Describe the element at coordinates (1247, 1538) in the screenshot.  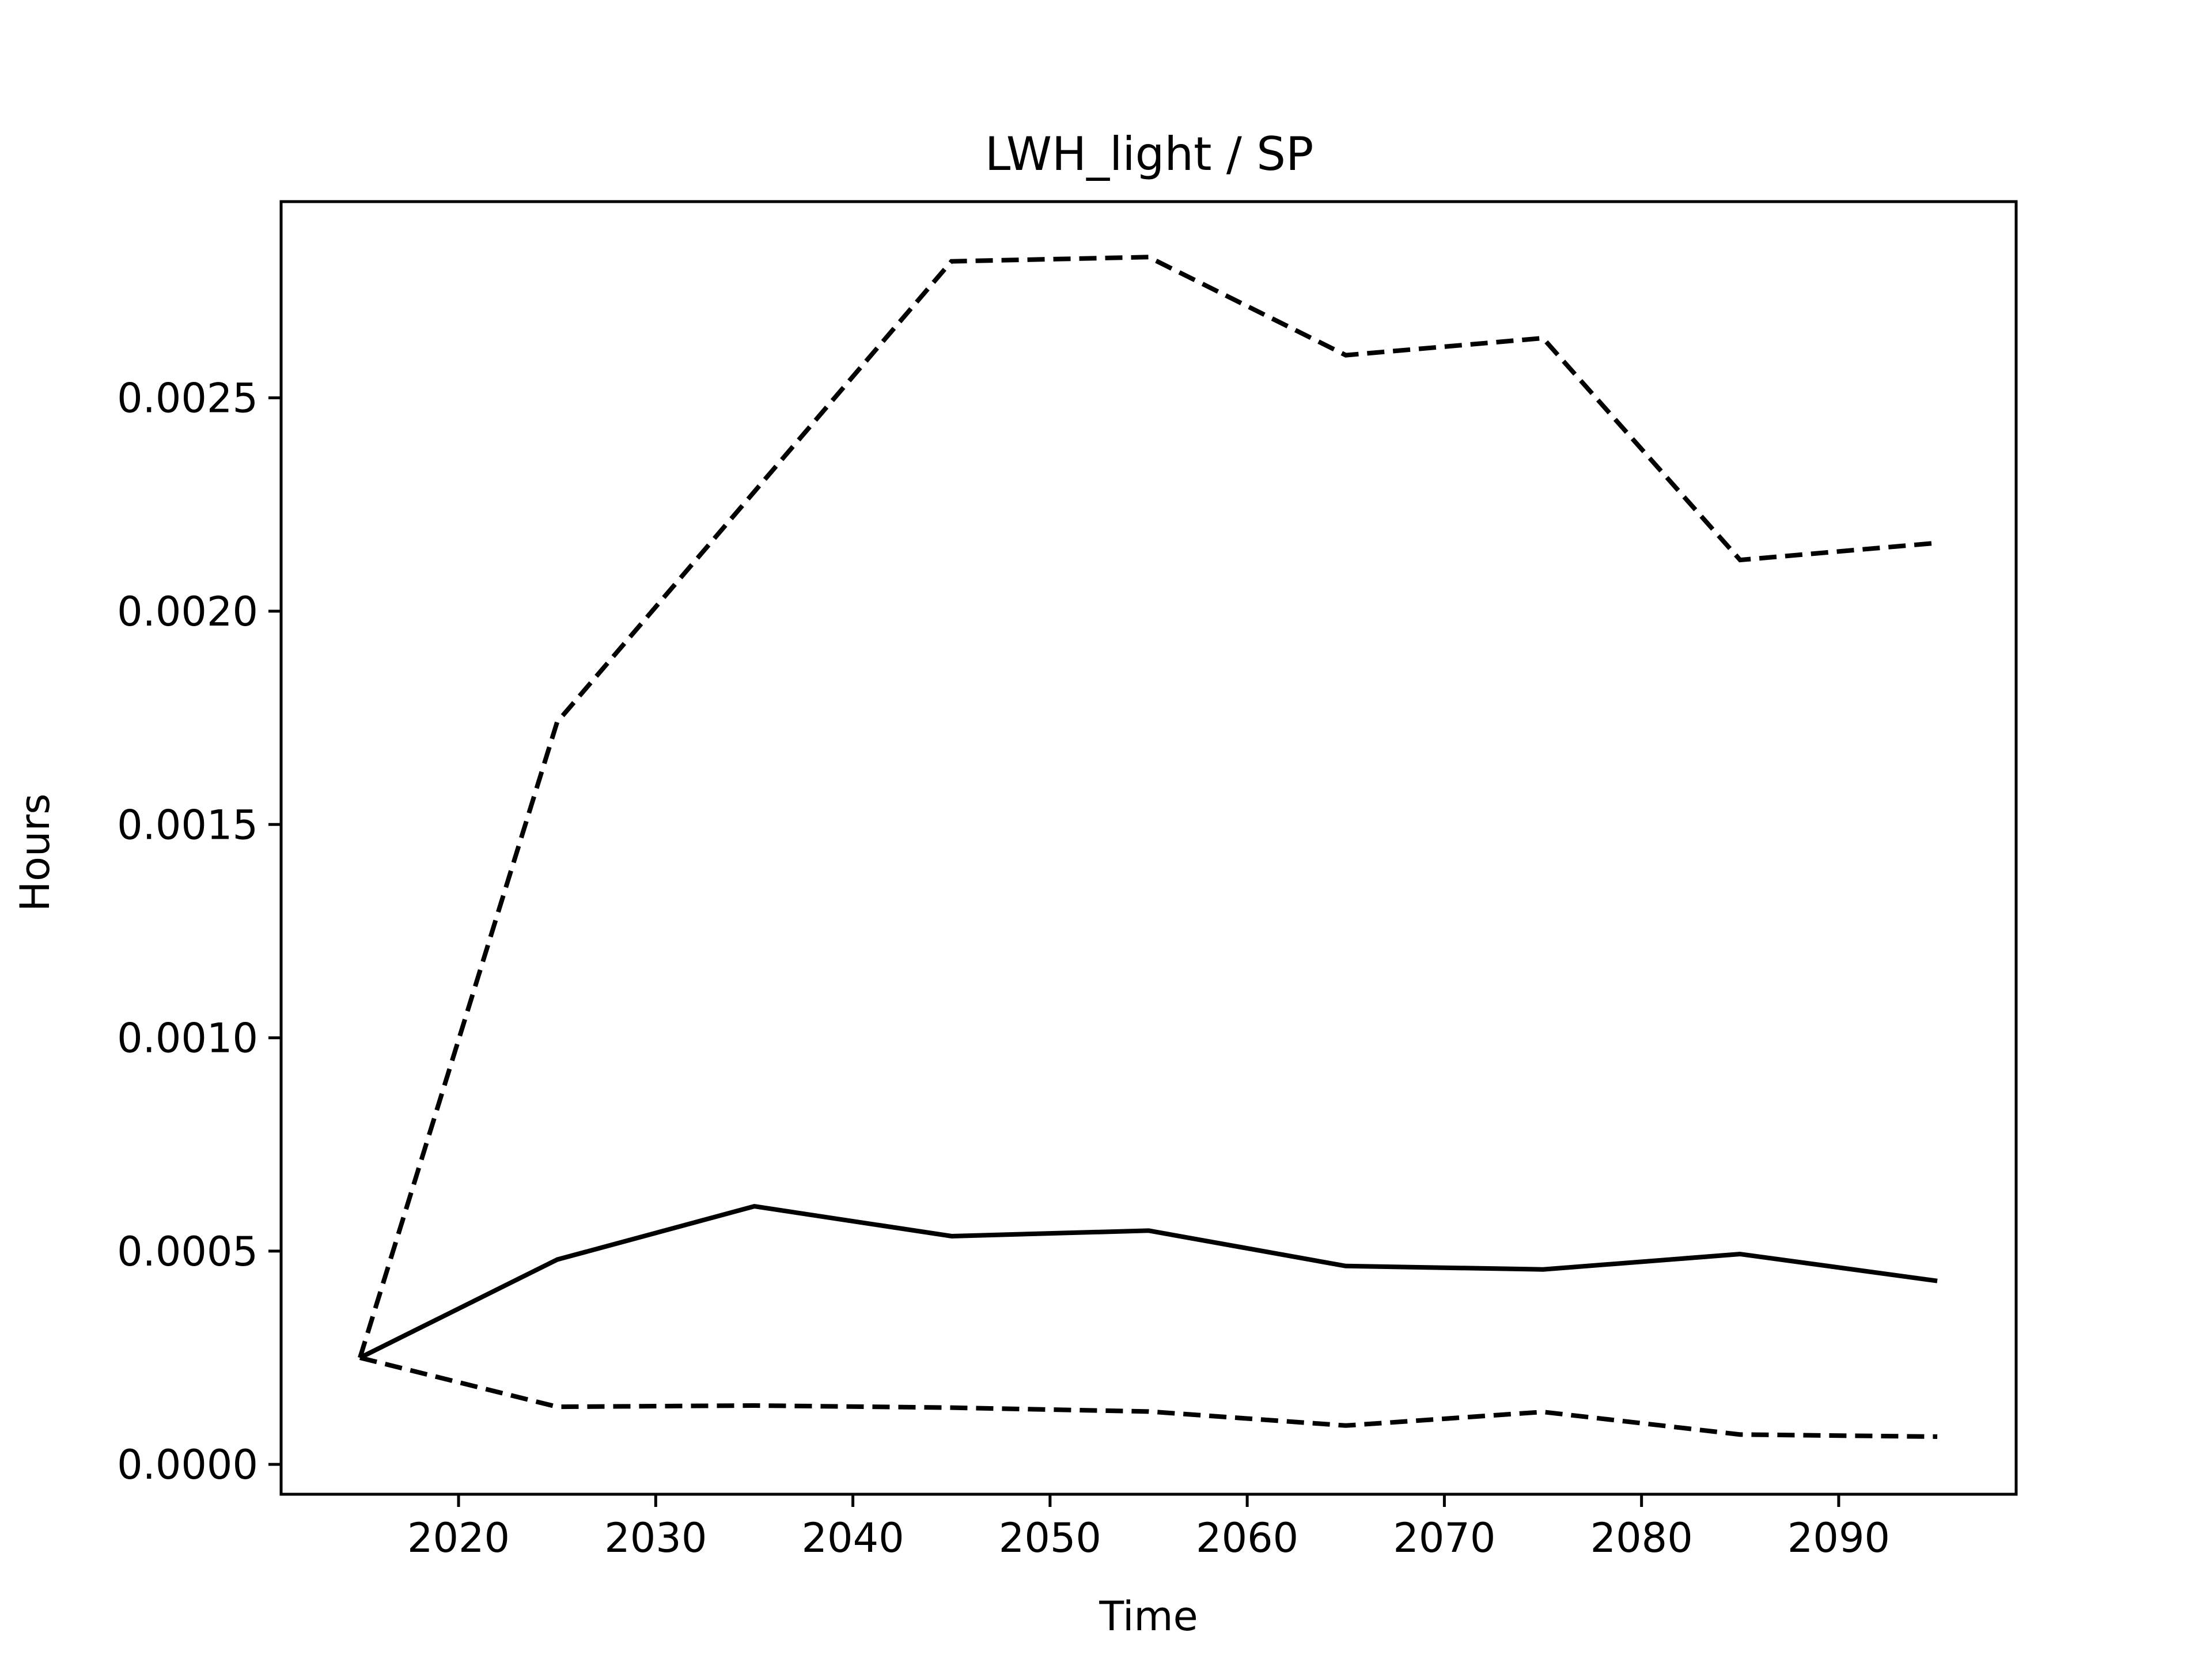
I see `x-tick-label: 2060` at that location.